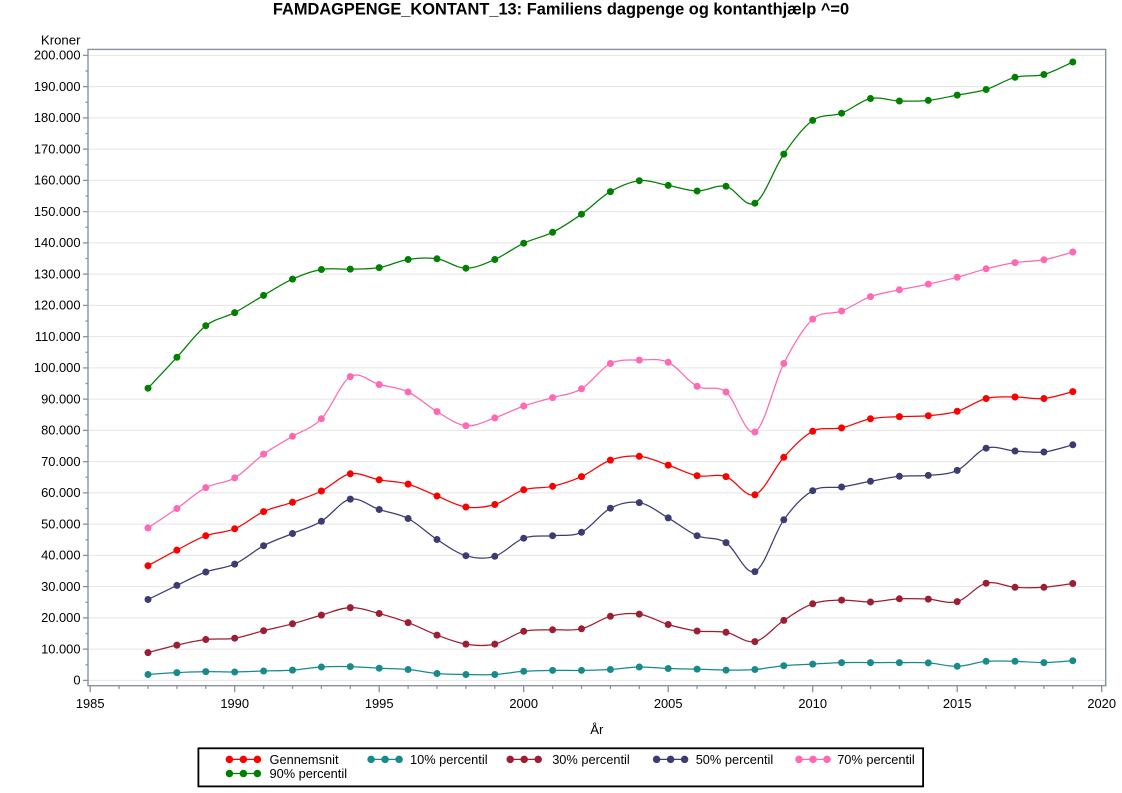 Image resolution: width=1122 pixels, height=793 pixels. Describe the element at coordinates (449, 759) in the screenshot. I see `svg-text: 10% percentil` at that location.